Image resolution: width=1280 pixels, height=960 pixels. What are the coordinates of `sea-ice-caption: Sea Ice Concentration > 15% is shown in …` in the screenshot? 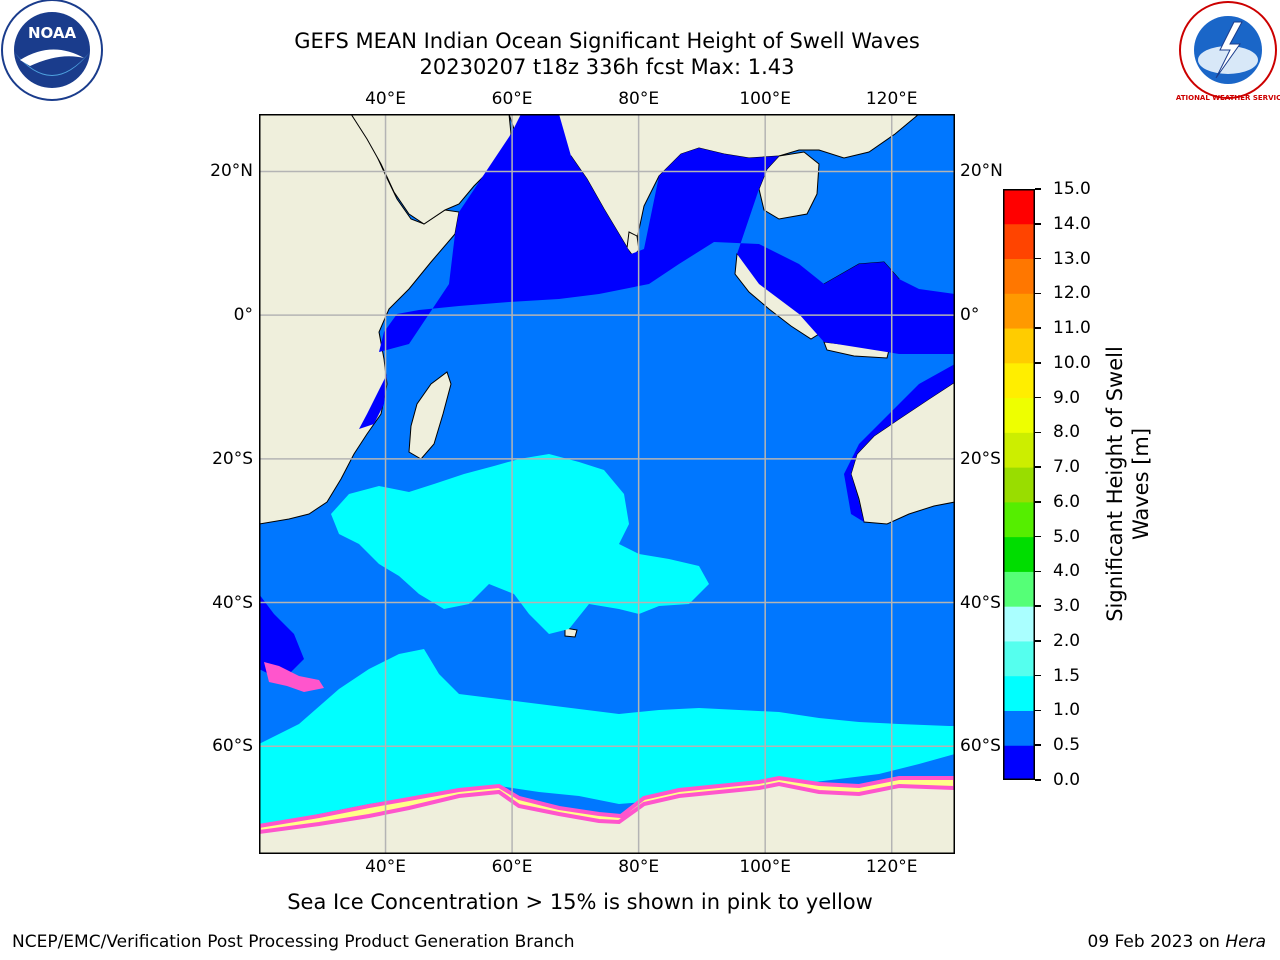 It's located at (580, 902).